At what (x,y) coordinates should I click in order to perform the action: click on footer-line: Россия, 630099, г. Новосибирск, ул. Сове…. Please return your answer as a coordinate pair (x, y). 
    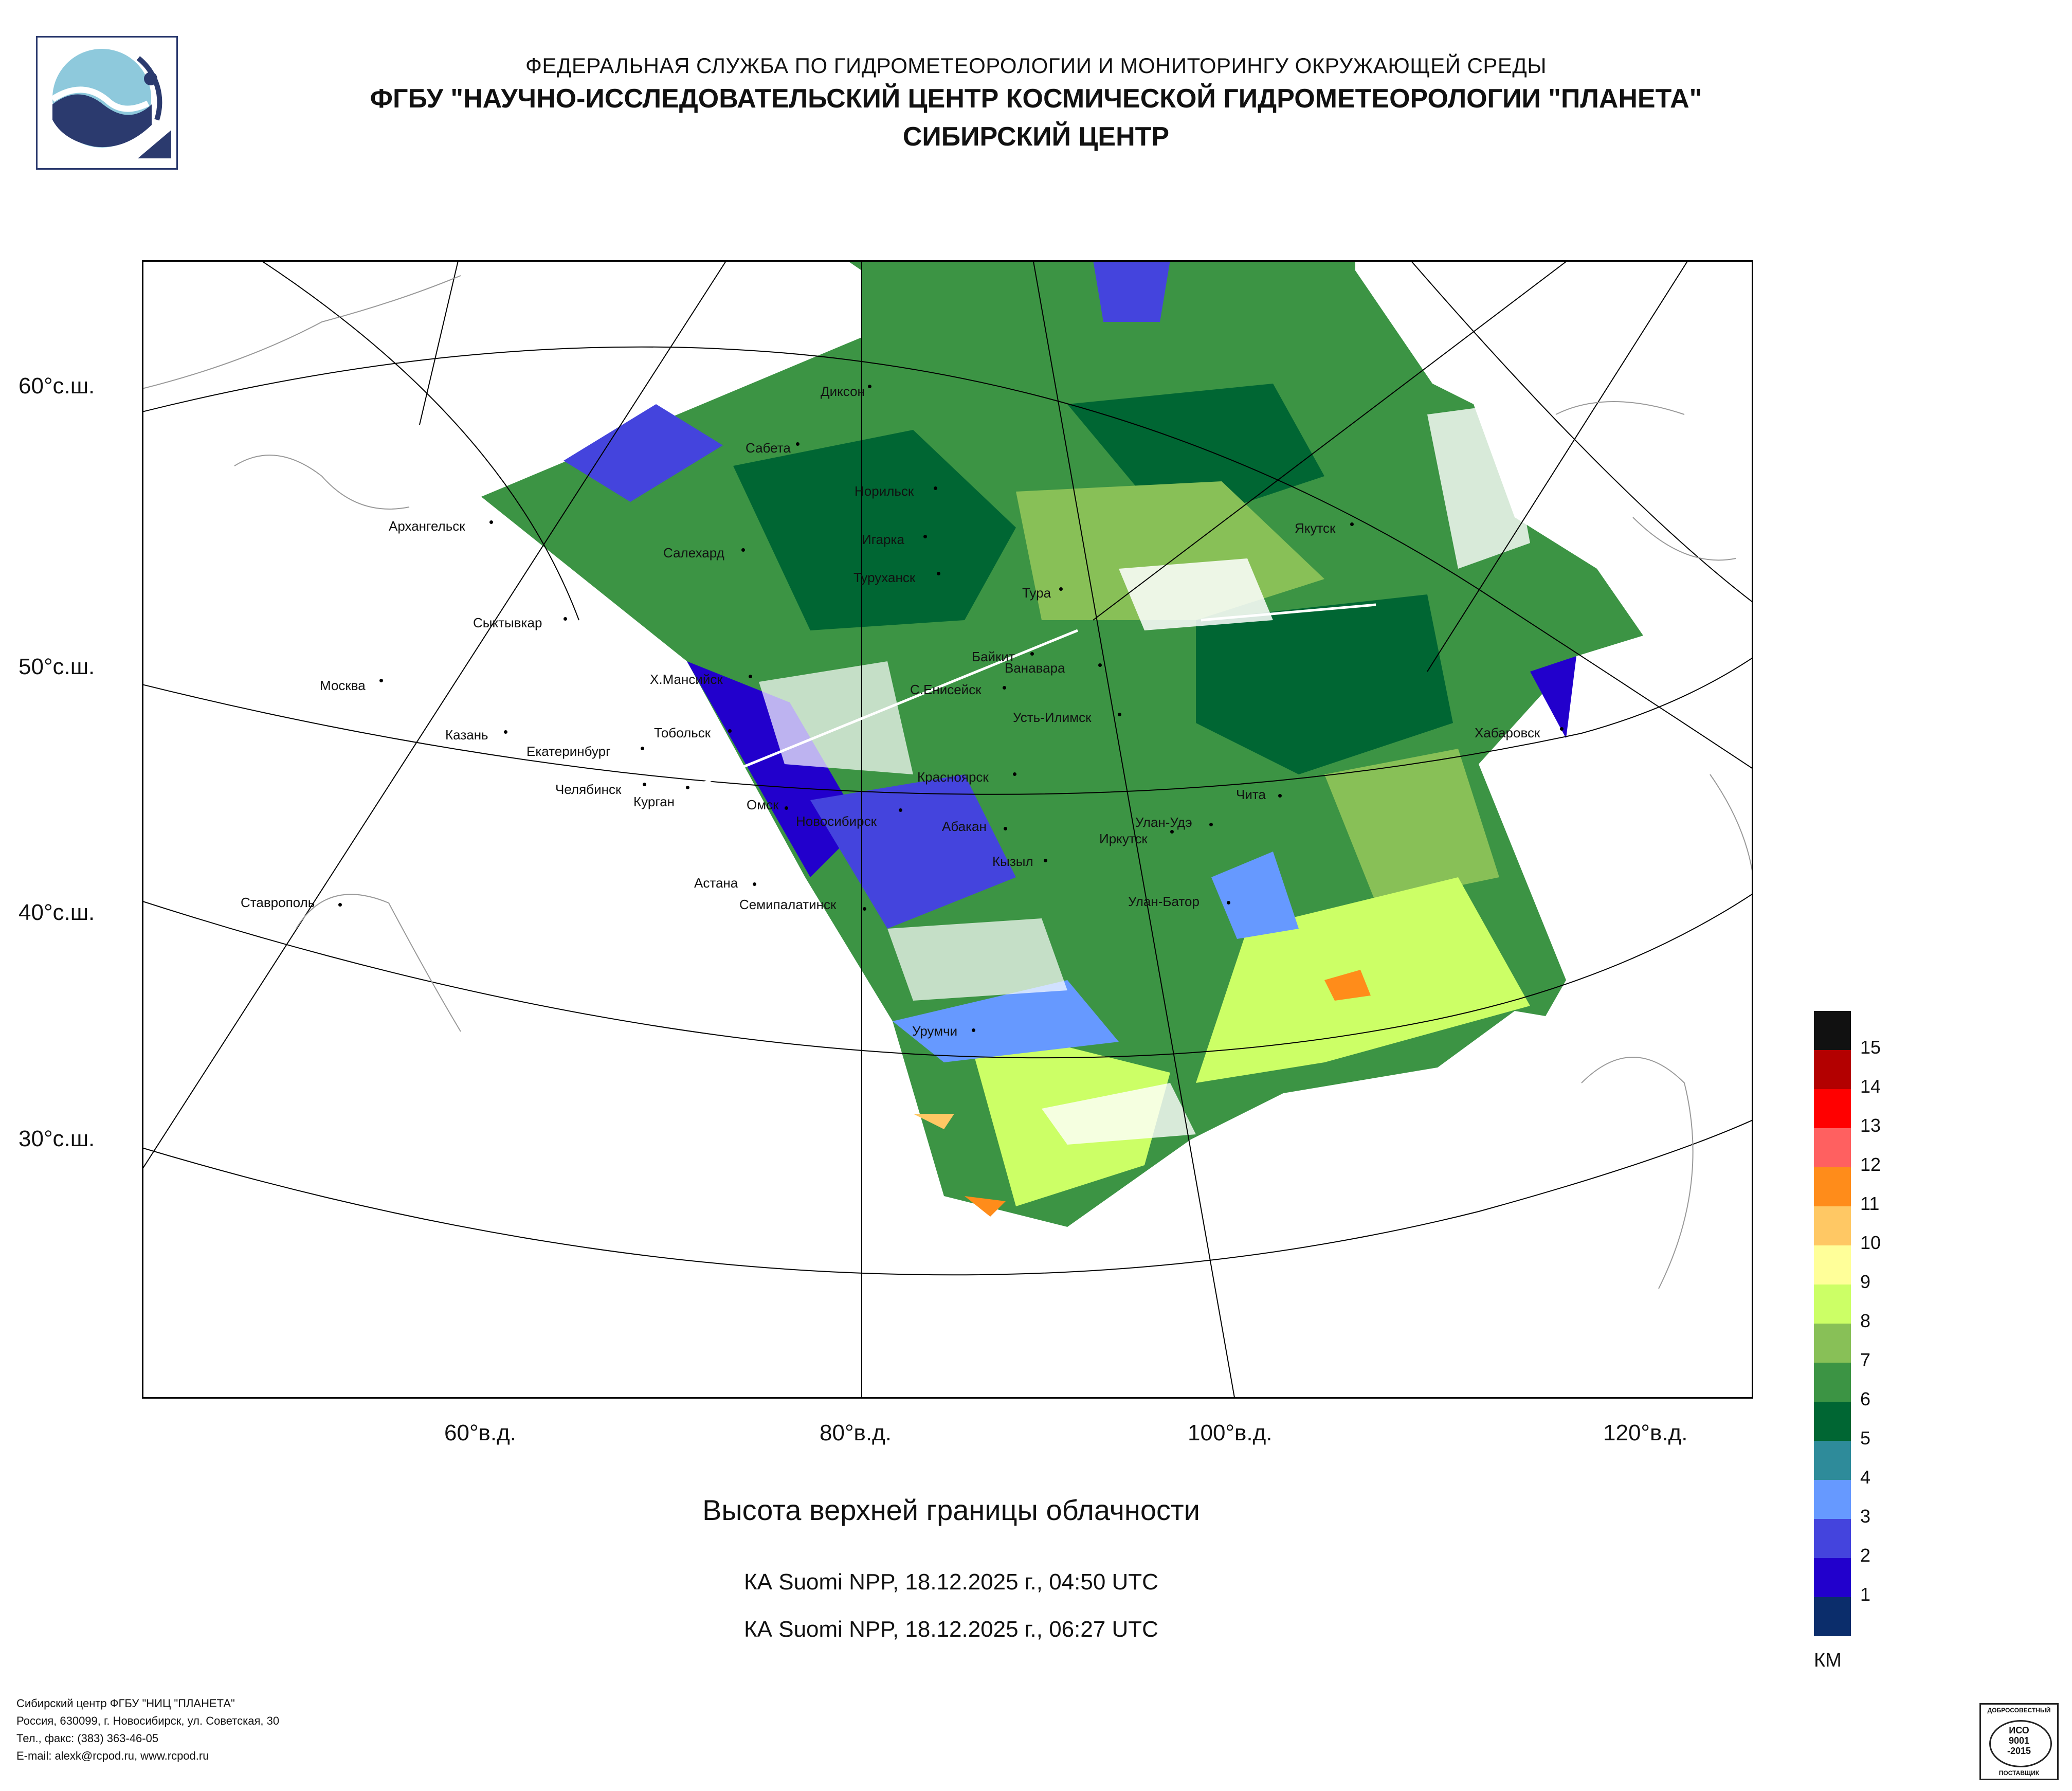
    Looking at the image, I should click on (148, 1720).